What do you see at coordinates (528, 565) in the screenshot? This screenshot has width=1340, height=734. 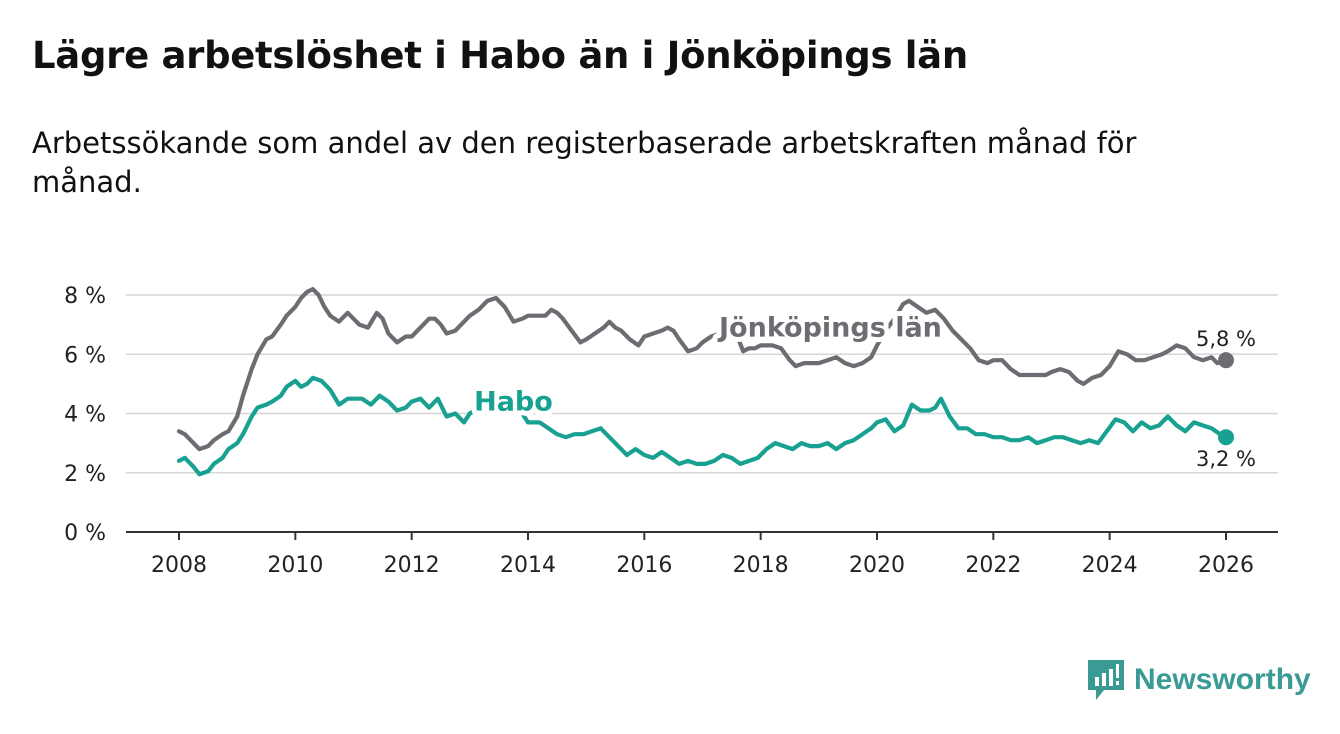 I see `x-tick-label: 2014` at bounding box center [528, 565].